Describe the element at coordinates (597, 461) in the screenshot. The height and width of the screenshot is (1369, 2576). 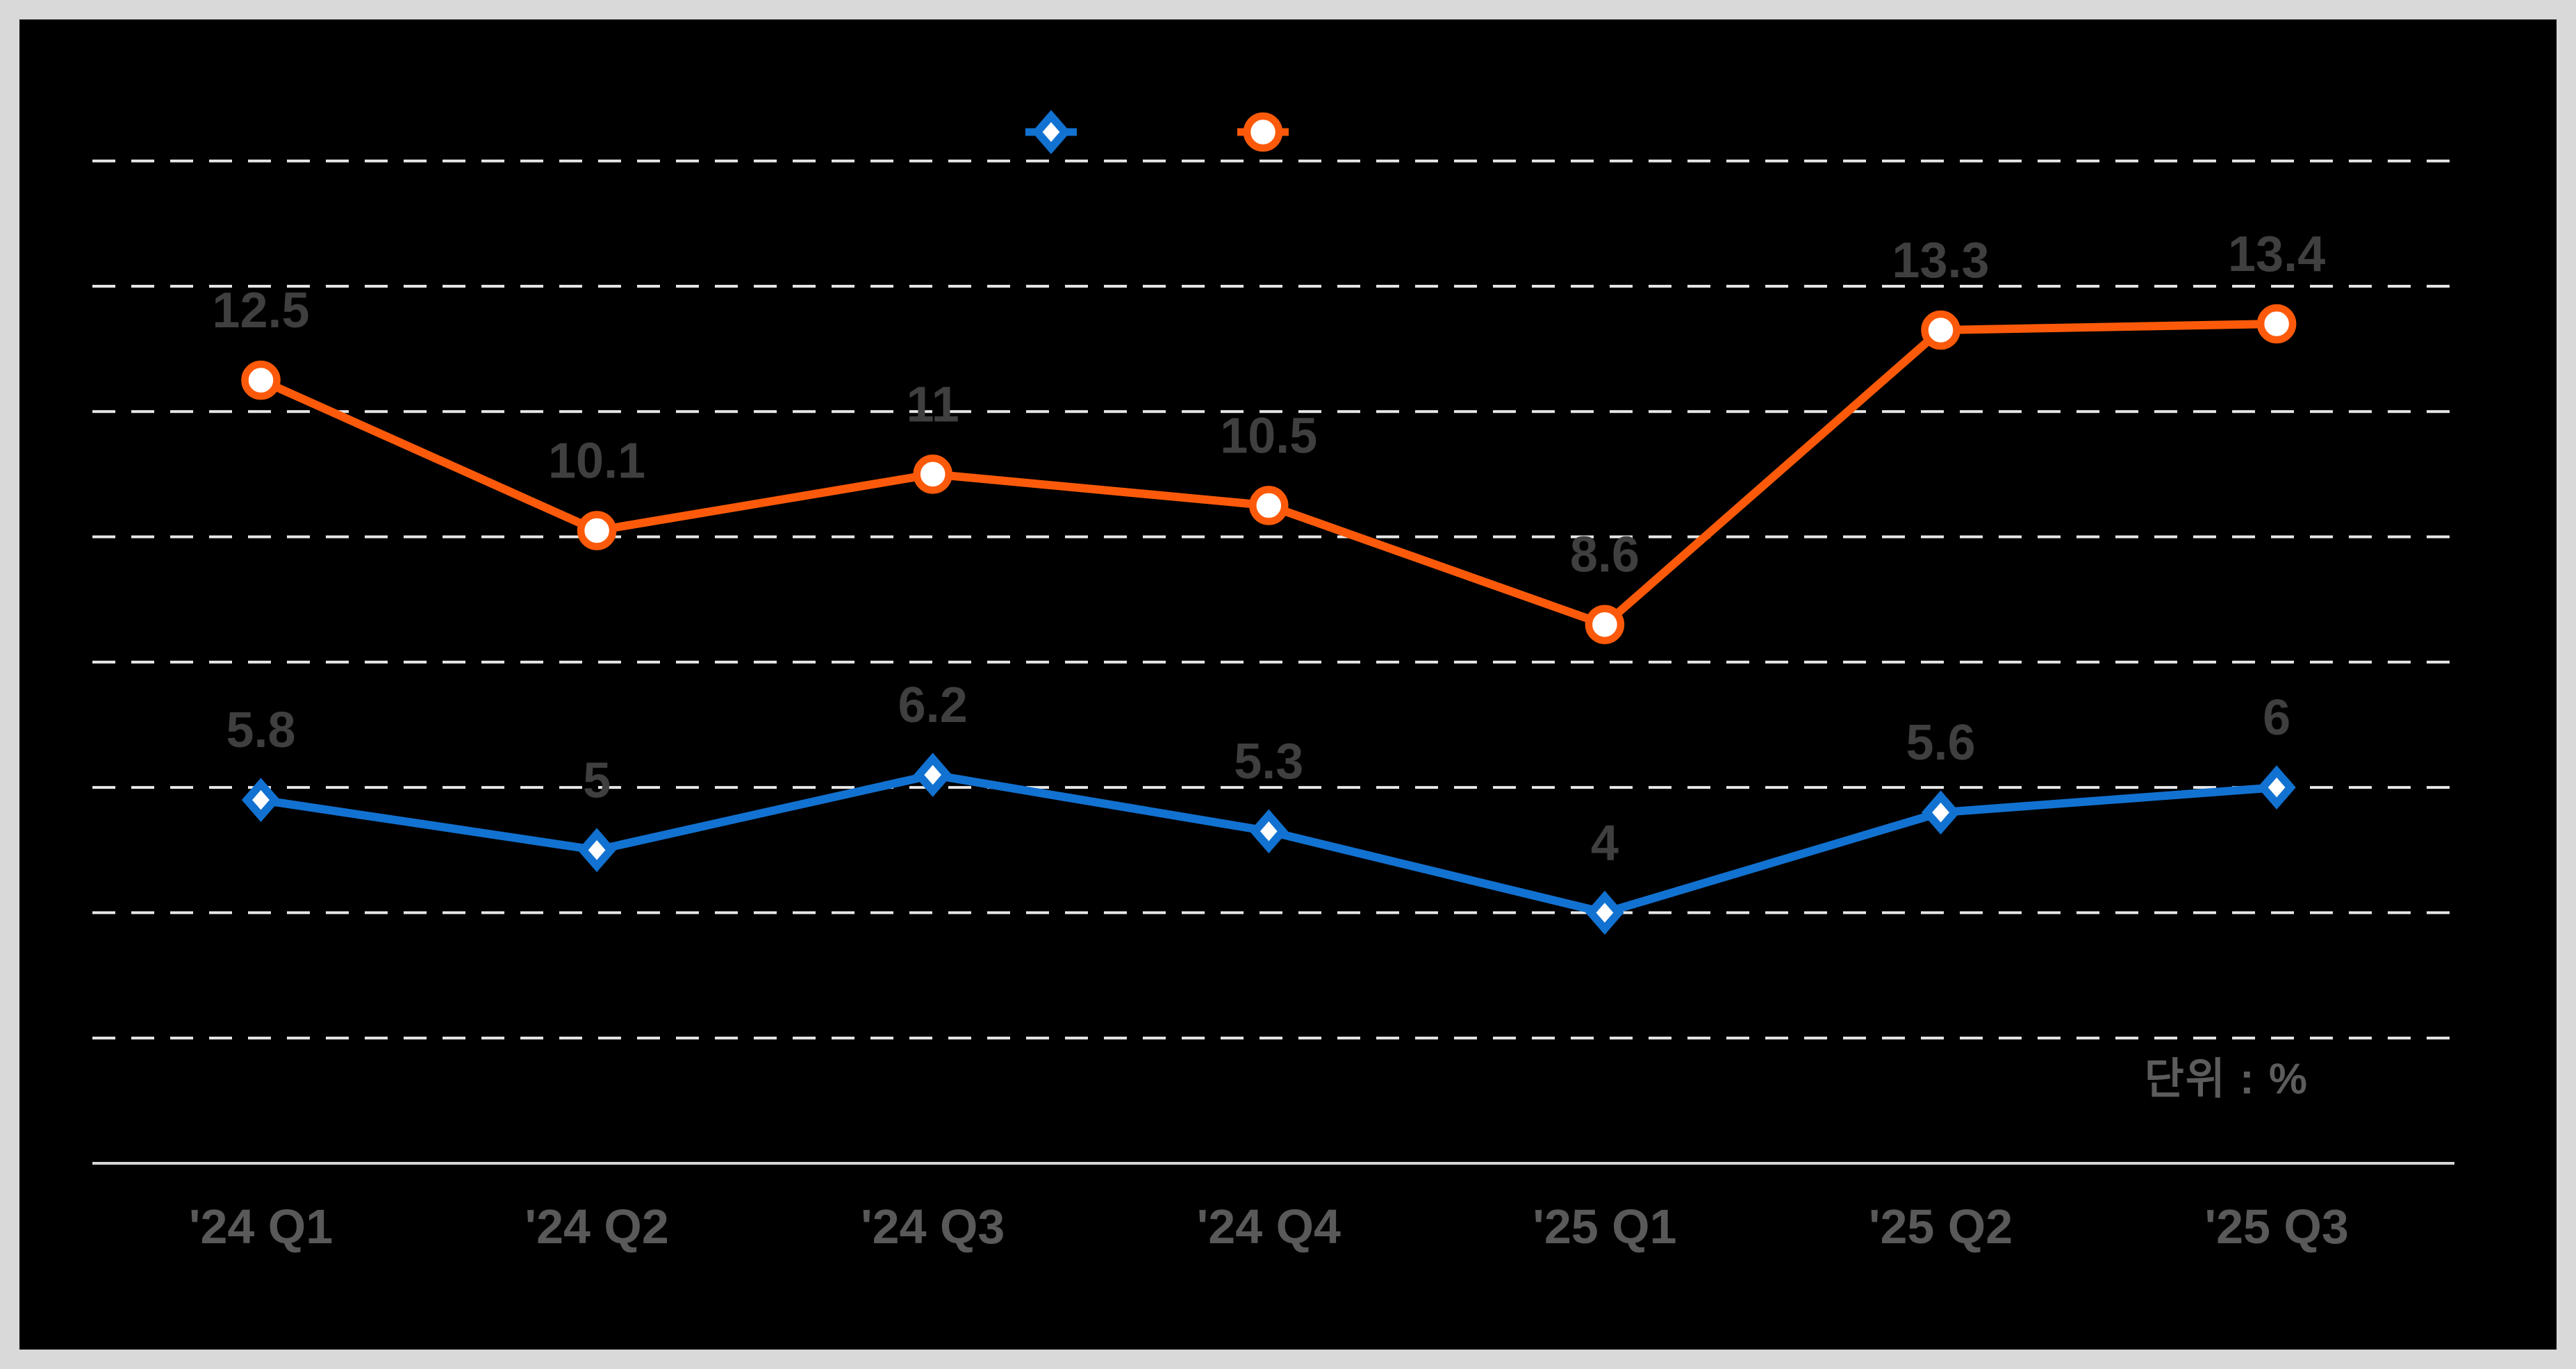
I see `data-point-label: 10.1` at that location.